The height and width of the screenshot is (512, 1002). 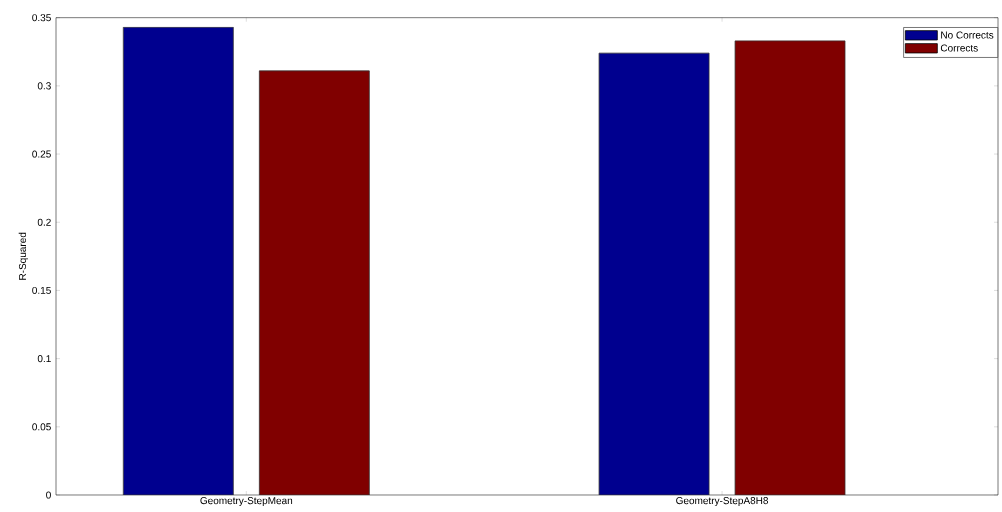 What do you see at coordinates (23, 256) in the screenshot?
I see `y-axis-title: R-Squared` at bounding box center [23, 256].